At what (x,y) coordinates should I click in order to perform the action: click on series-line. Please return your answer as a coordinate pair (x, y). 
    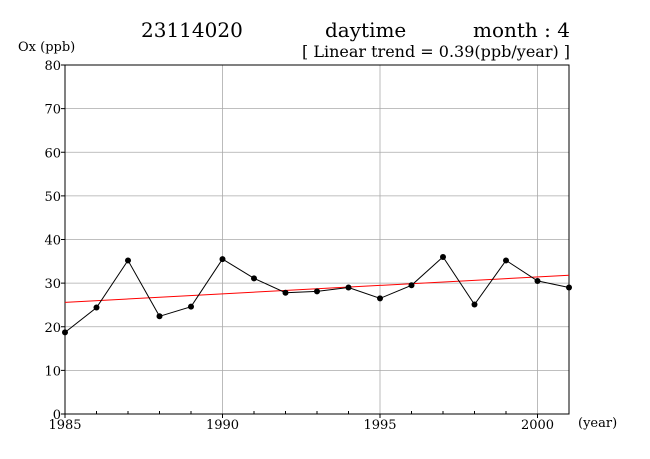
    Looking at the image, I should click on (317, 294).